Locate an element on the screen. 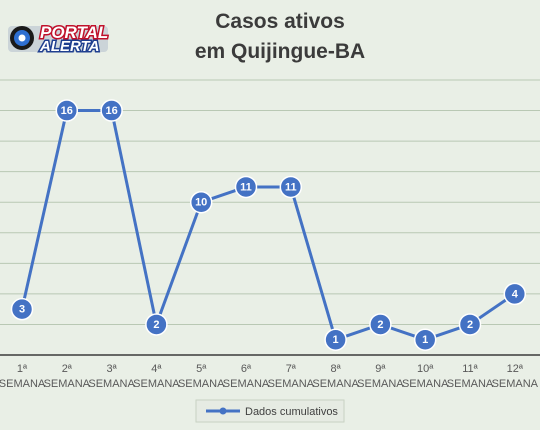  x-tick-label: 7ª SEMANA is located at coordinates (291, 376).